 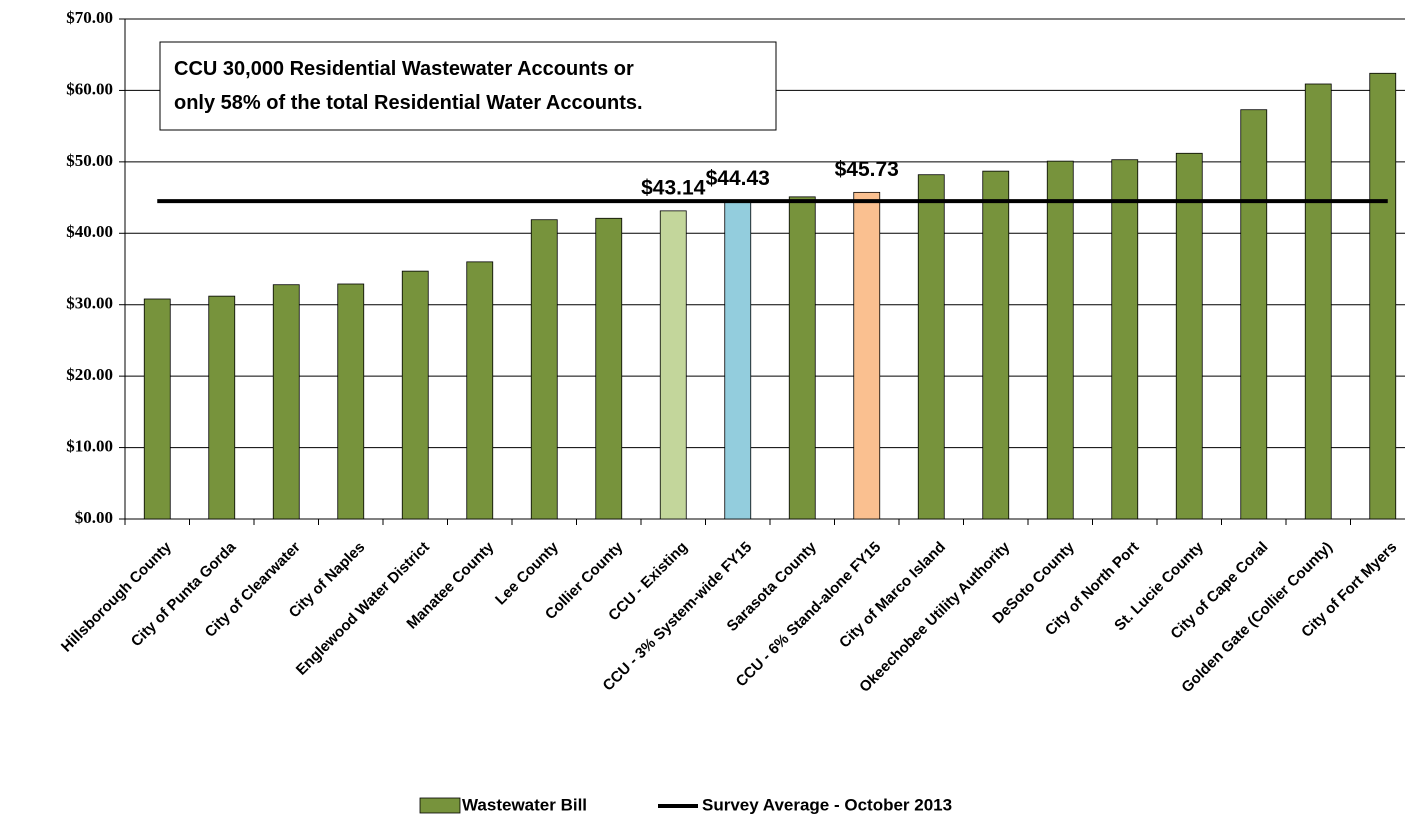 I want to click on x-tick-label: City of Punta Gorda, so click(x=184, y=594).